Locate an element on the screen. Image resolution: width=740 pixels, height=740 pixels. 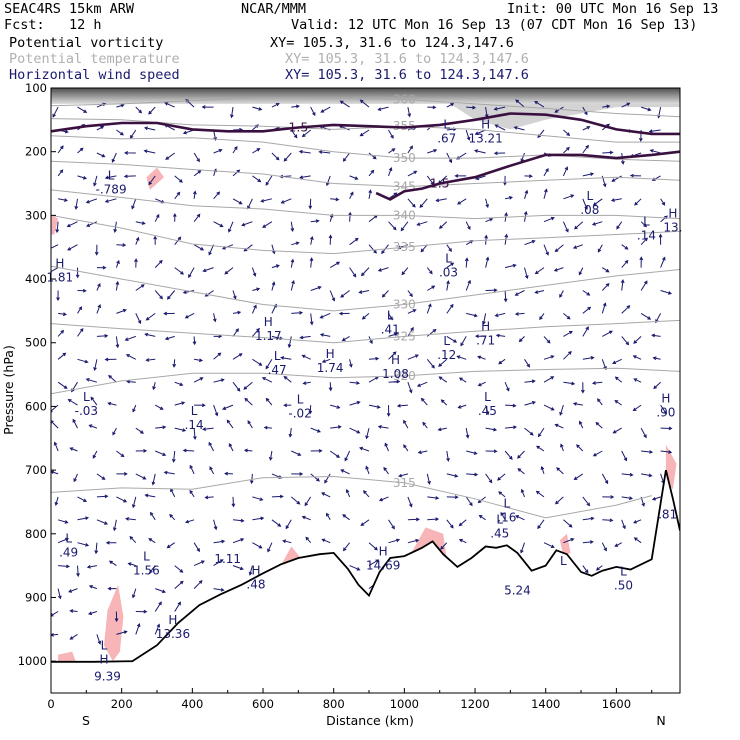
extremum-marker-19: H is located at coordinates (665, 398).